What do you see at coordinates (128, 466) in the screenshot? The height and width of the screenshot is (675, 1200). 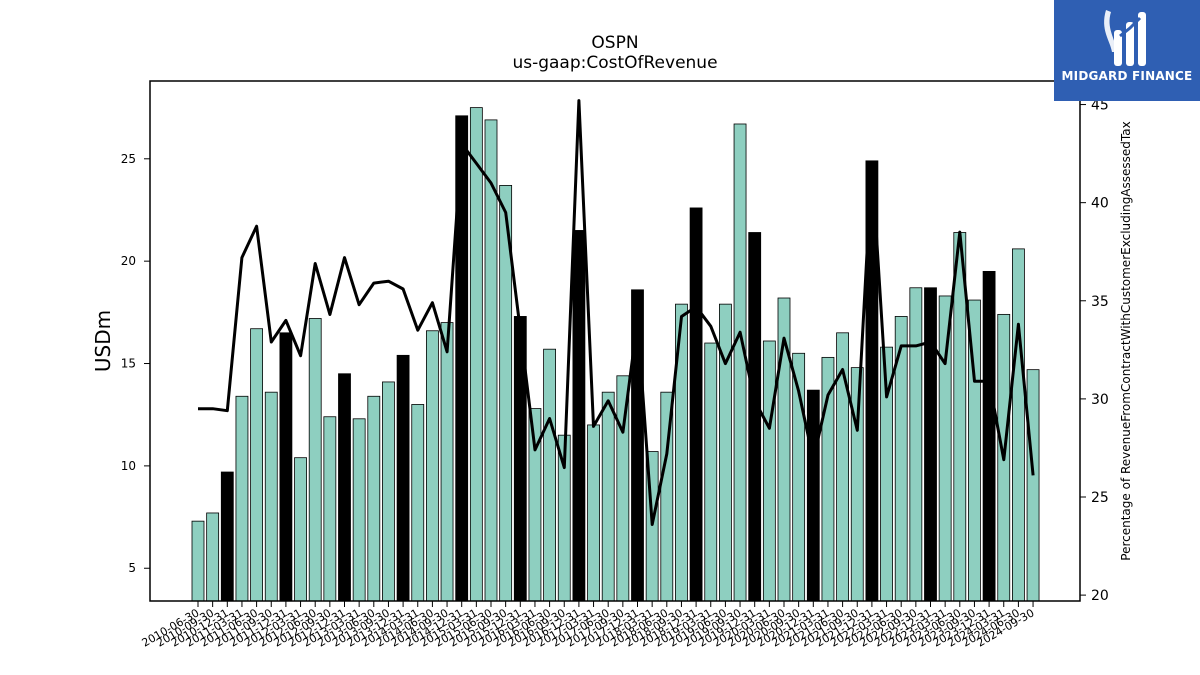 I see `y-tick-label: 10` at bounding box center [128, 466].